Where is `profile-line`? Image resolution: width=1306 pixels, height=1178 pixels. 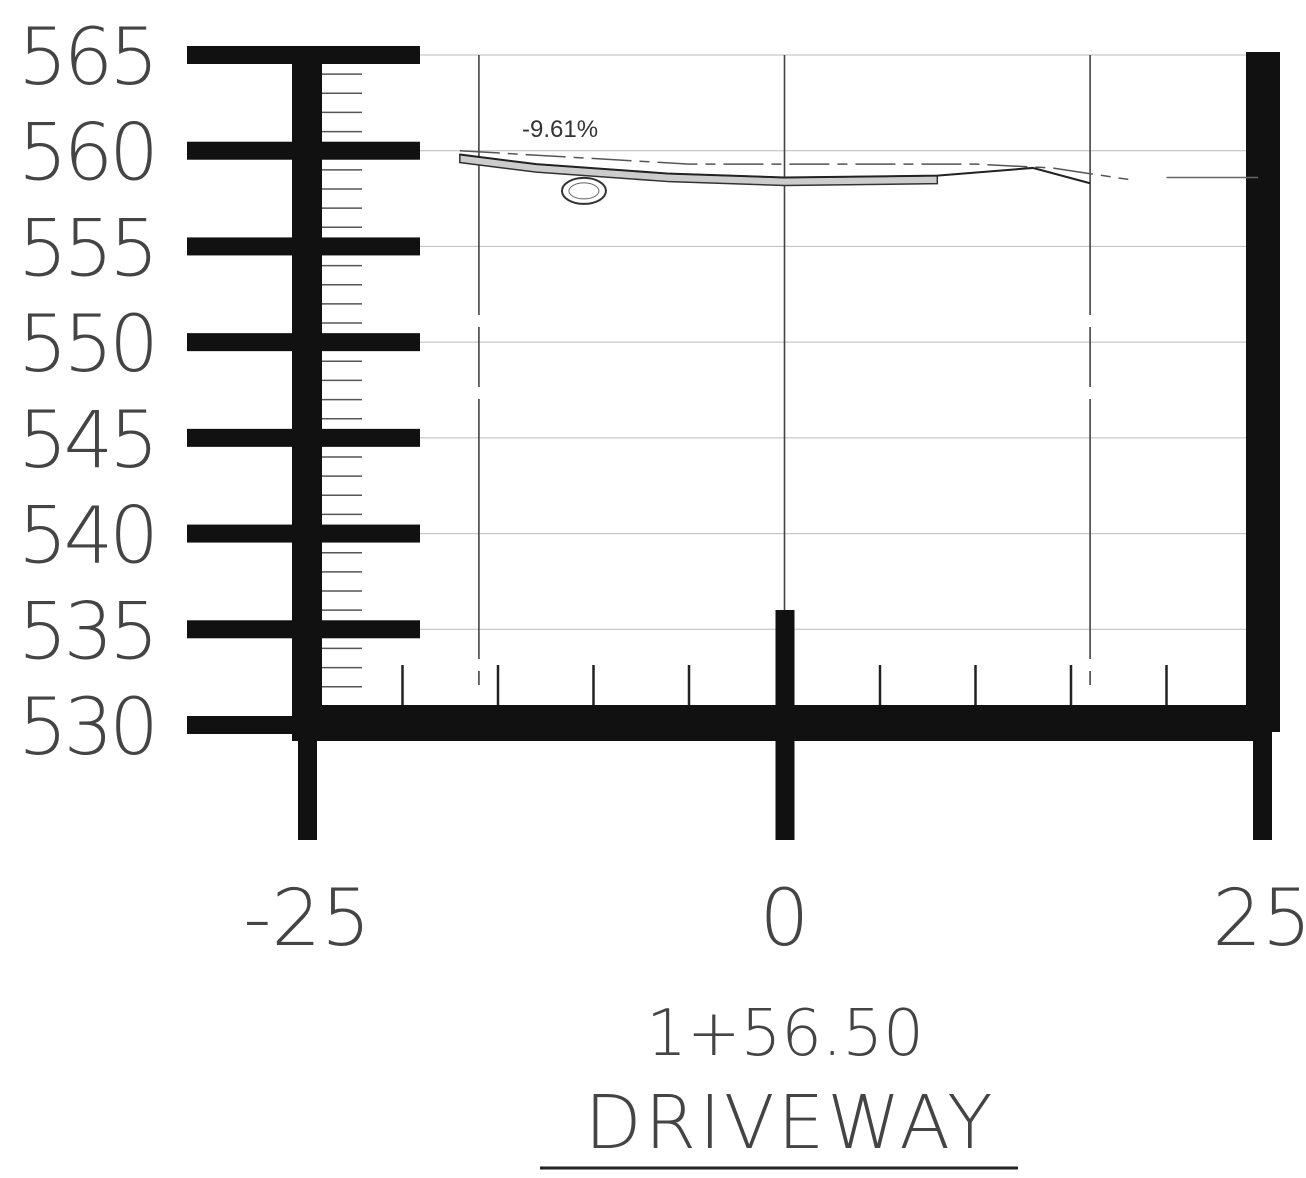
profile-line is located at coordinates (775, 169).